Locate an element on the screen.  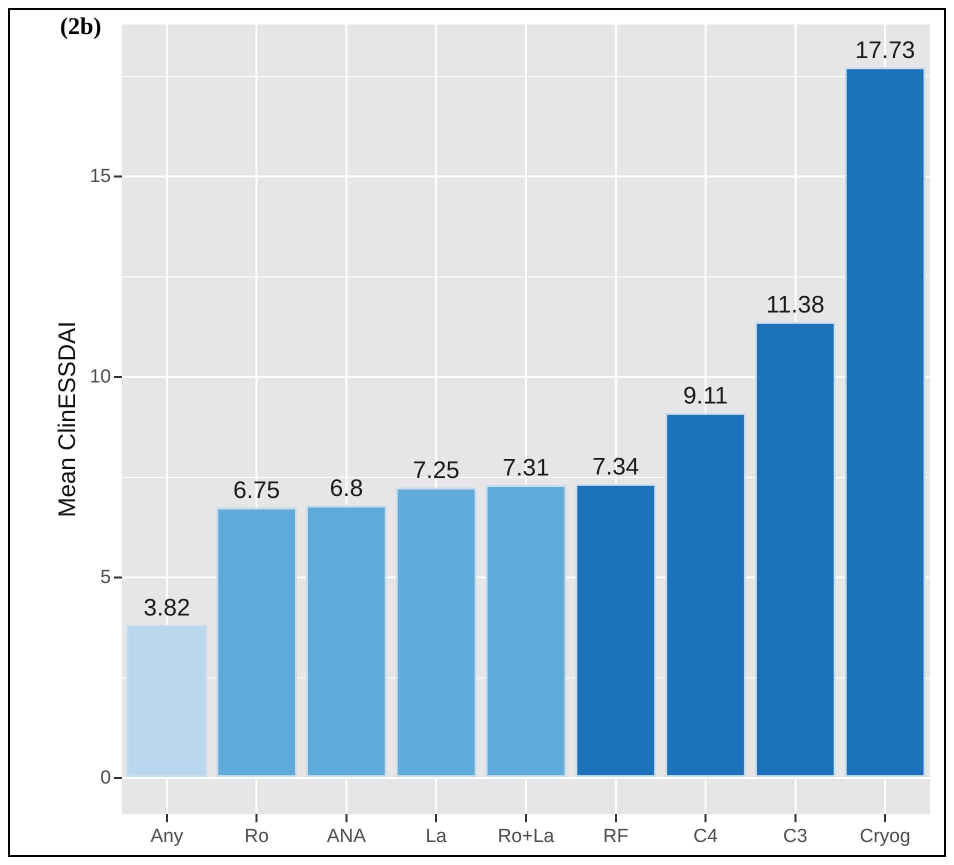
data-label: 6.8 is located at coordinates (347, 488).